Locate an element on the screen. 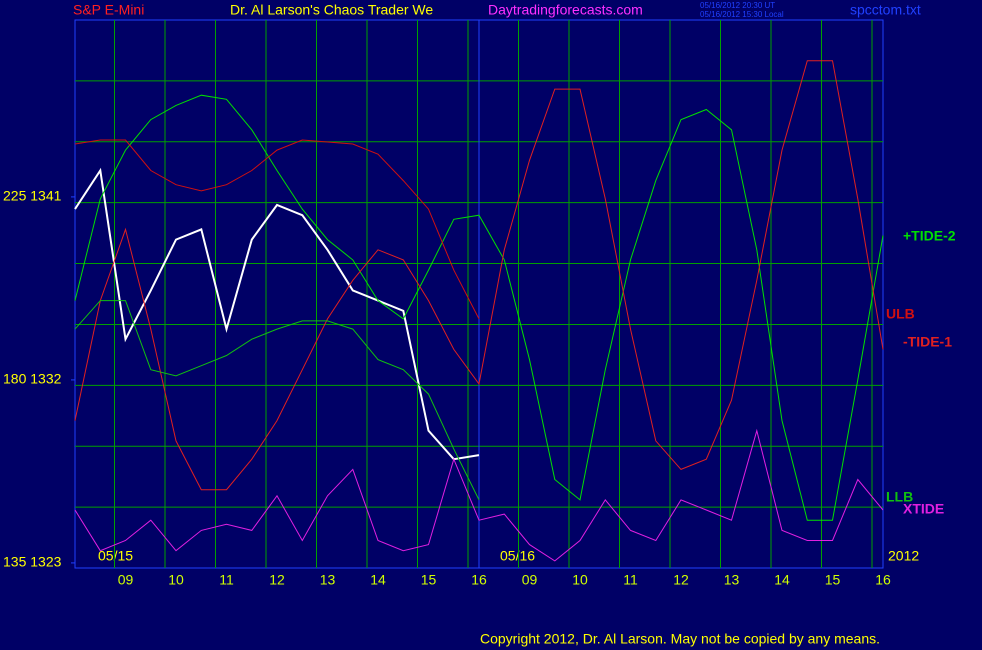  timestamp: 05/16/2012 15:30 Local is located at coordinates (742, 14).